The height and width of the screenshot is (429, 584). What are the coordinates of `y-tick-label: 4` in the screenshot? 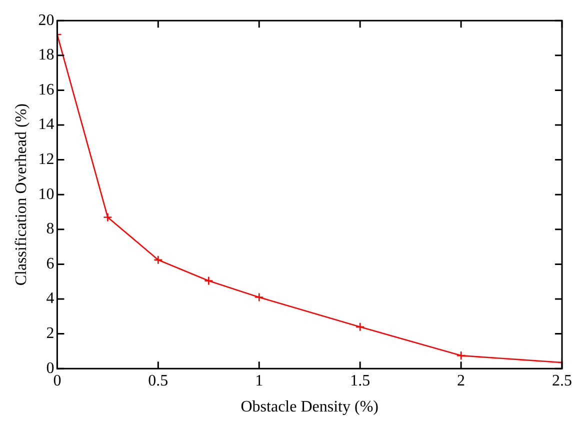 It's located at (50, 299).